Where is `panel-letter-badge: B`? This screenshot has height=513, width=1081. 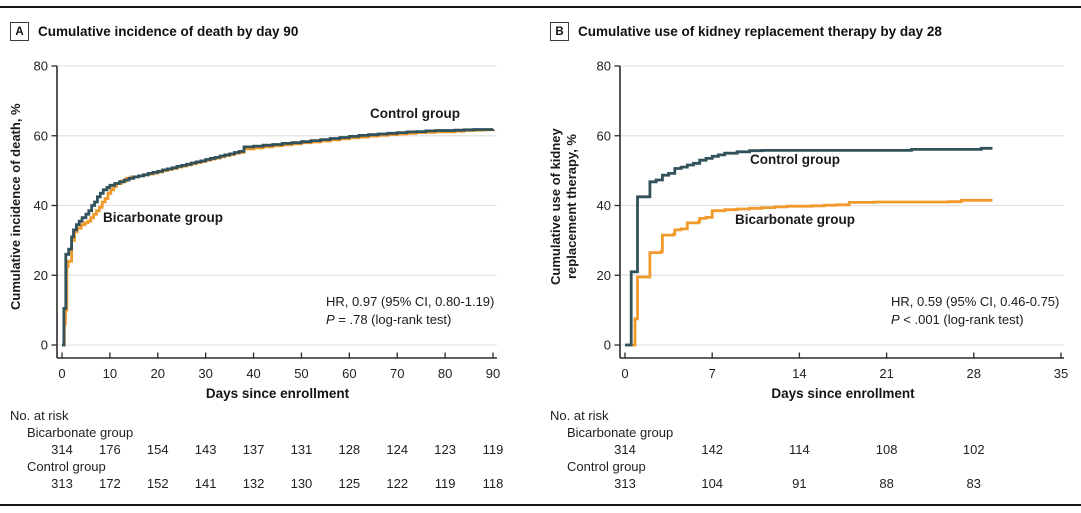 panel-letter-badge: B is located at coordinates (559, 31).